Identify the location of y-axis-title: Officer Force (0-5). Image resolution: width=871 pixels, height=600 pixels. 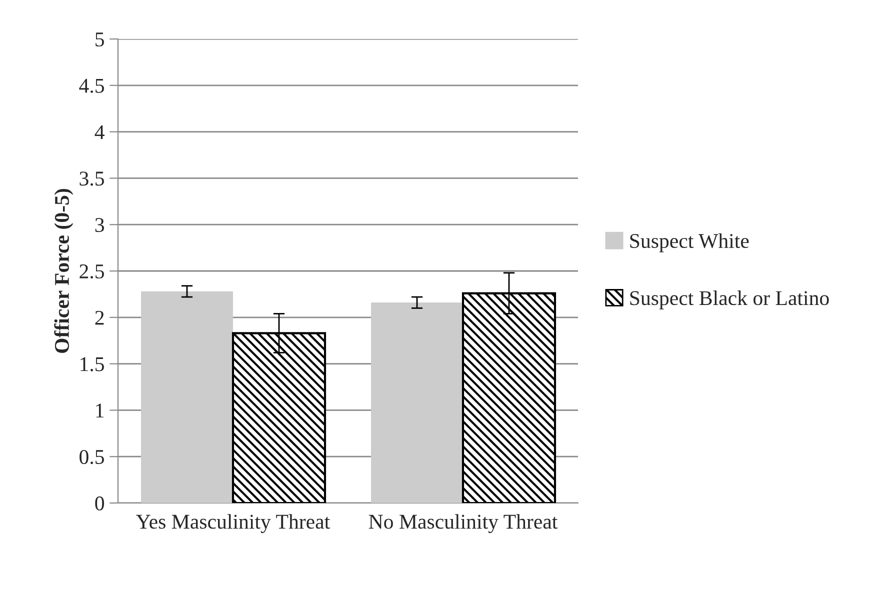
(64, 271).